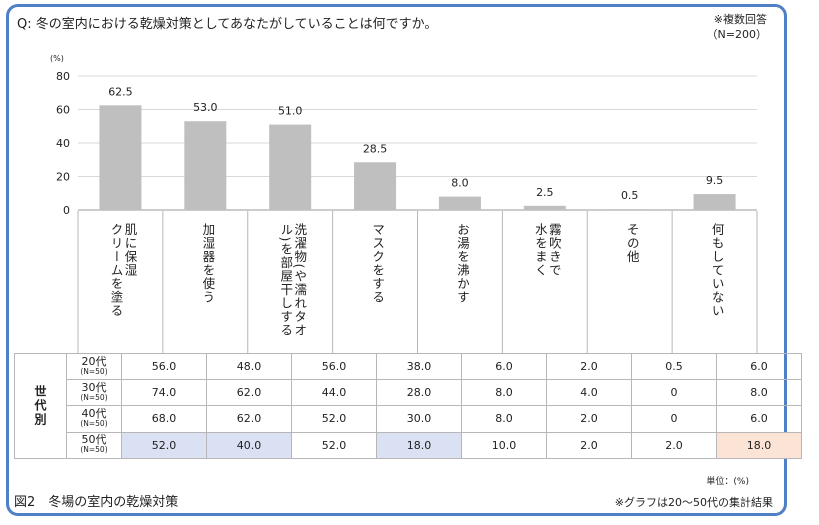  I want to click on table-cell: 30.0, so click(419, 419).